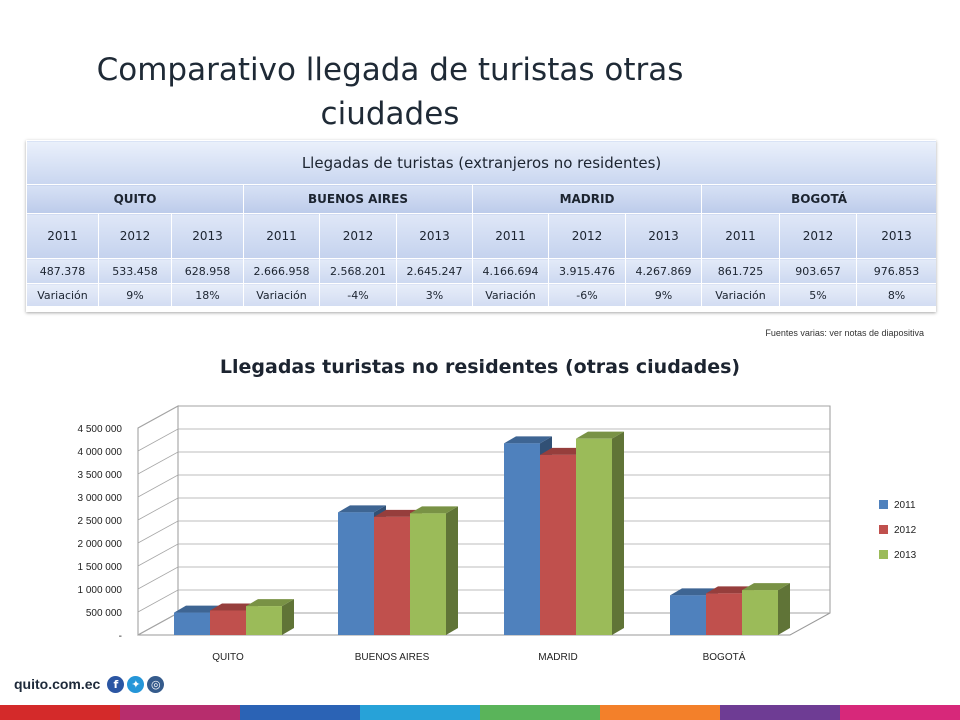  I want to click on value-cell: 487.378, so click(62, 271).